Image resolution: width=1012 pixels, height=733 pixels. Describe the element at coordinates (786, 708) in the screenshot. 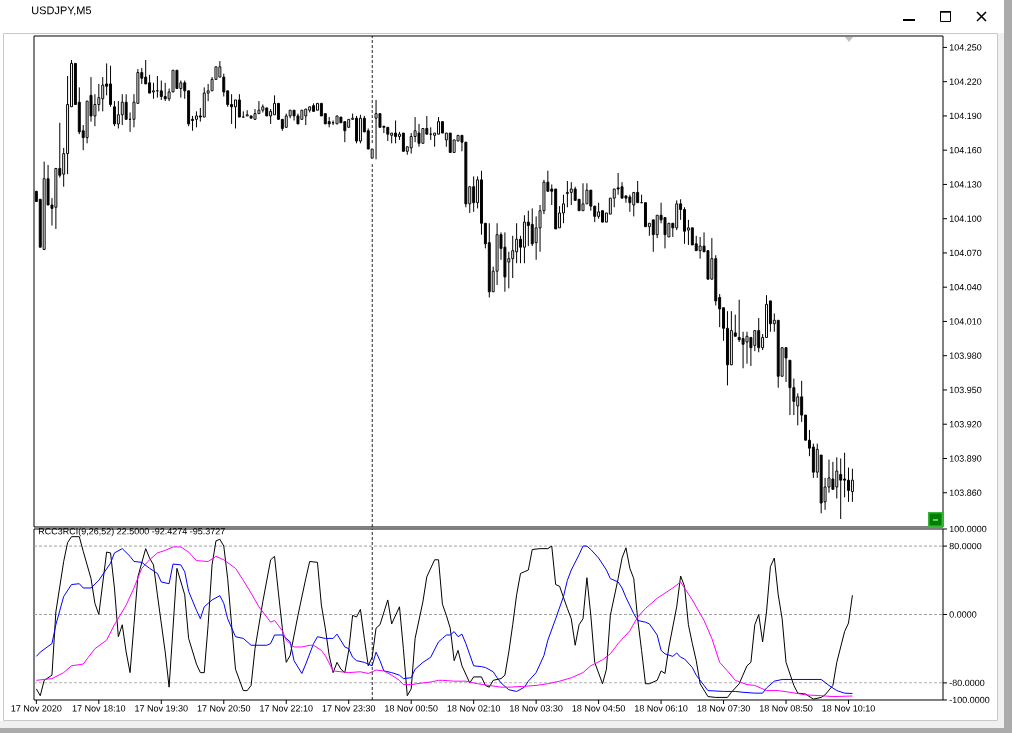

I see `x-tick-label: 18 Nov 08:50` at that location.